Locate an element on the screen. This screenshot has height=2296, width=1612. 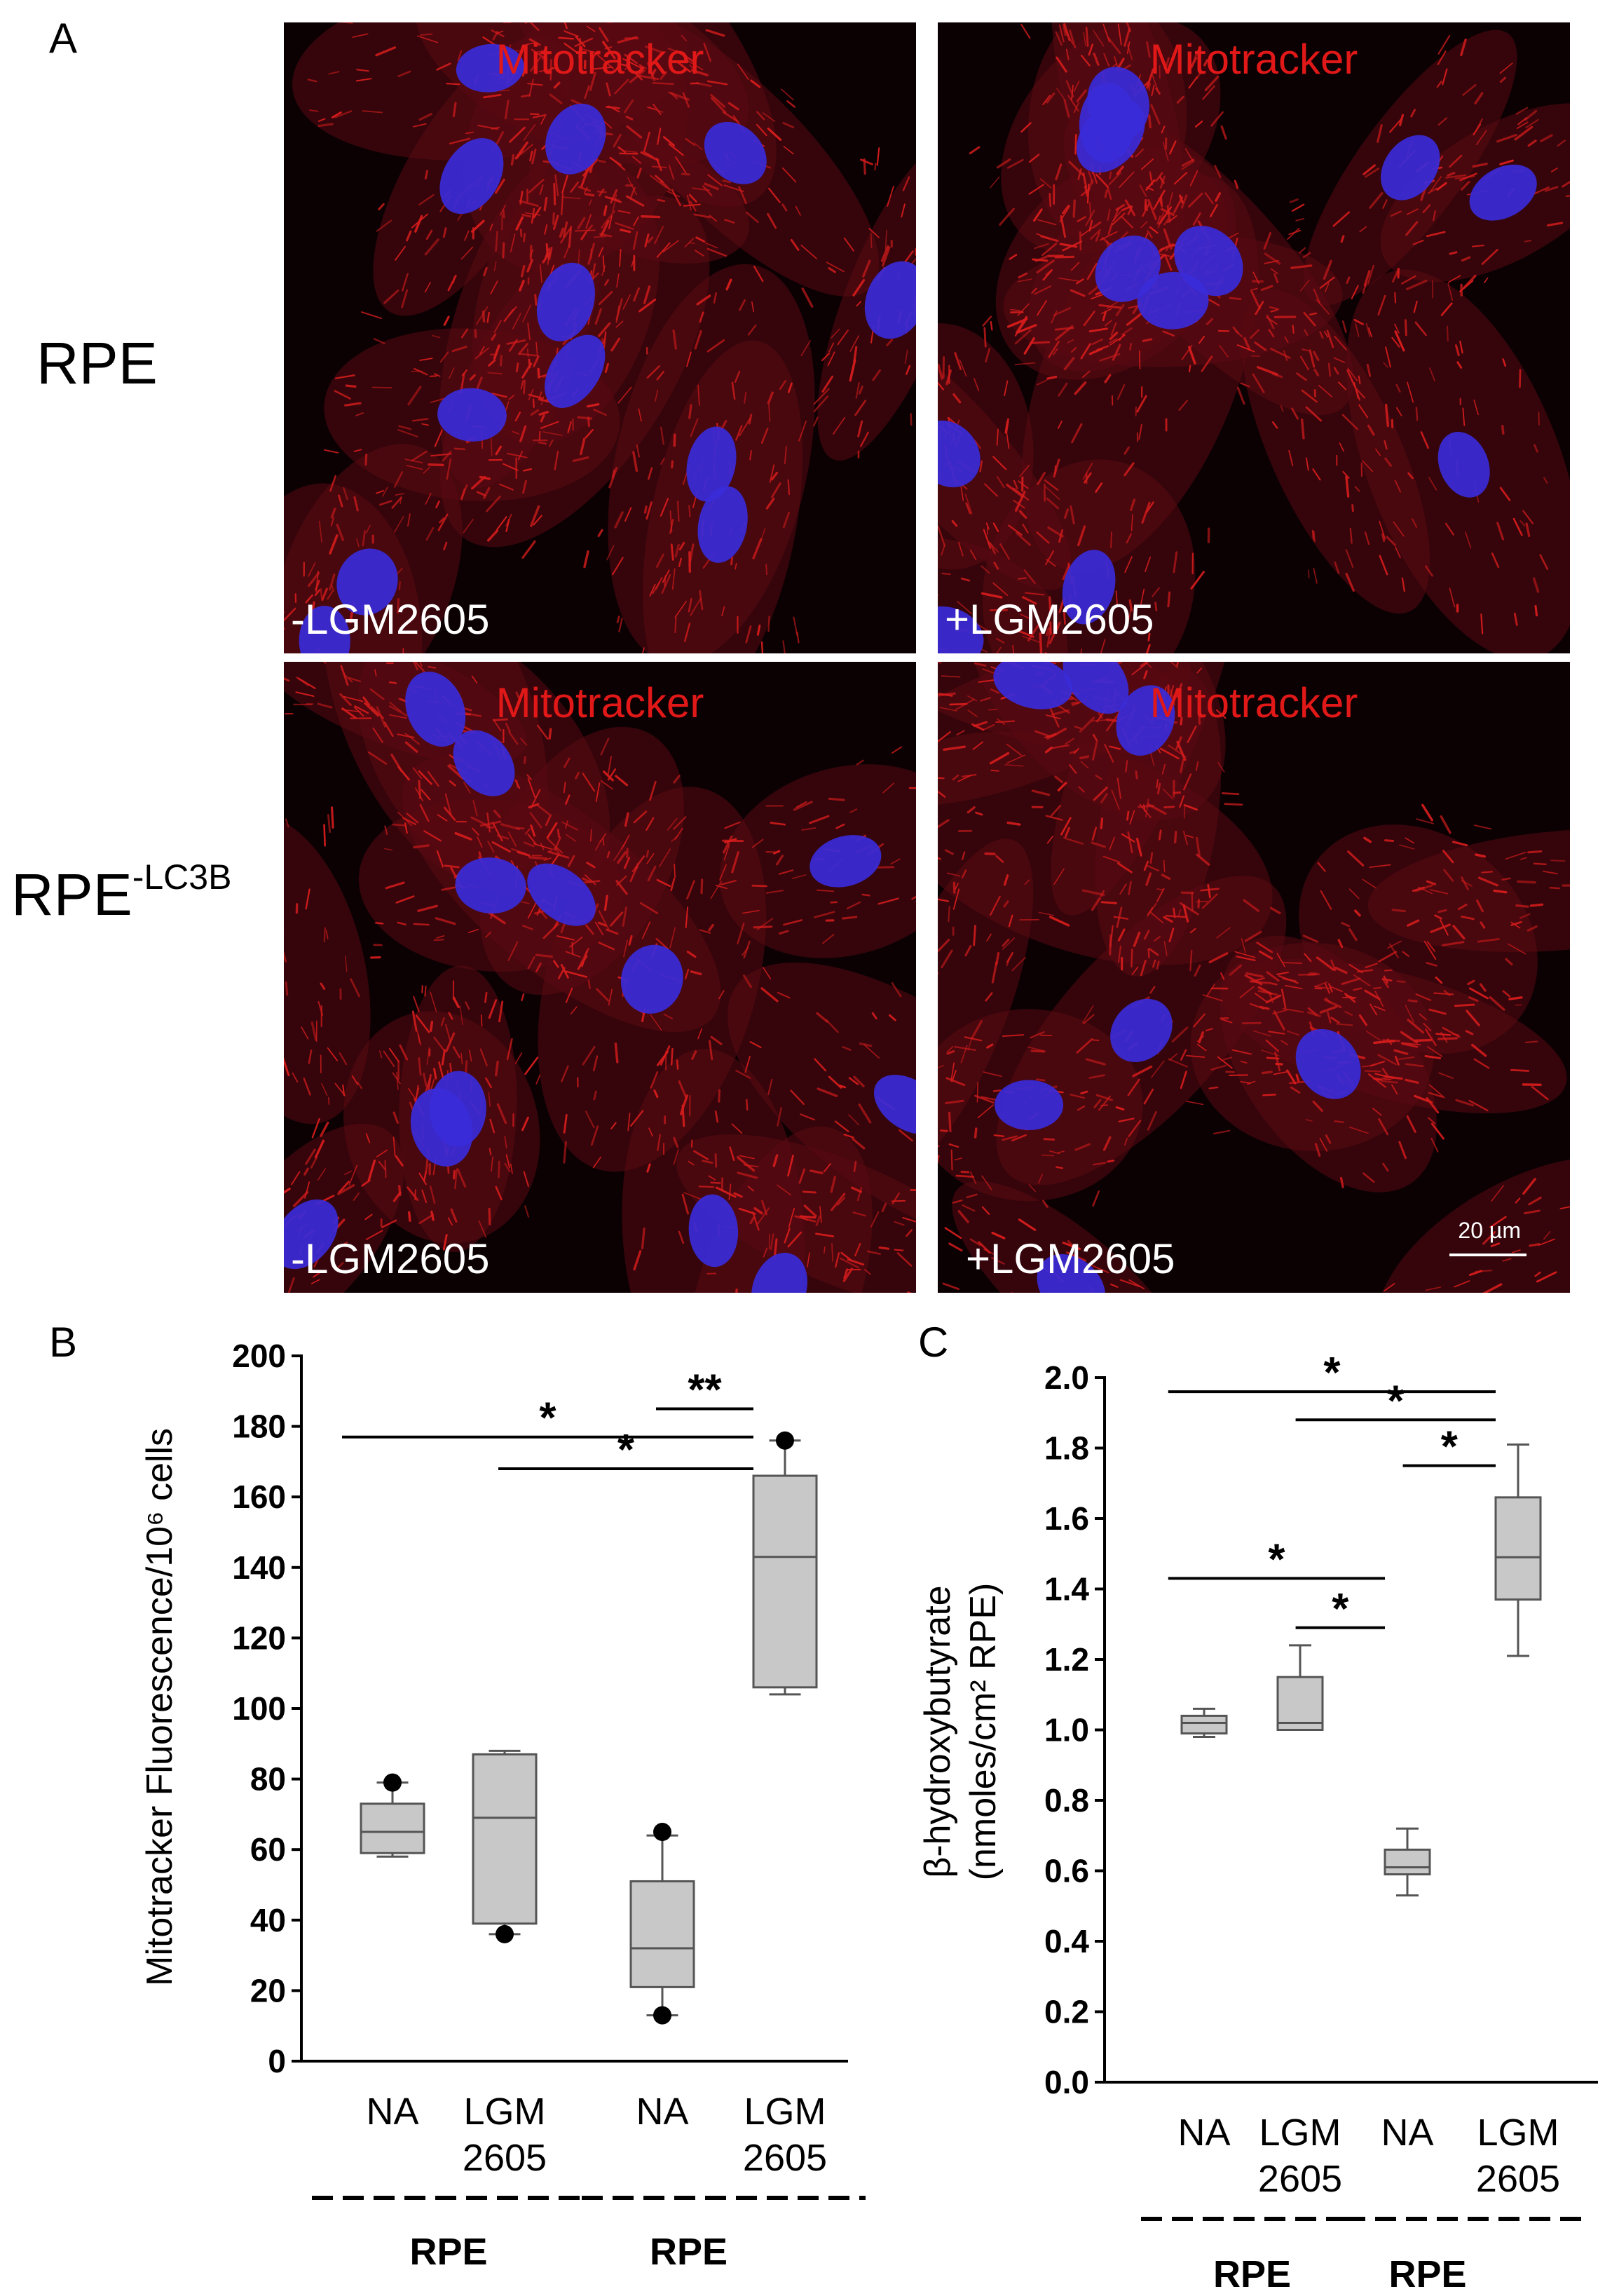
c-category-label: 2605 is located at coordinates (1518, 2179).